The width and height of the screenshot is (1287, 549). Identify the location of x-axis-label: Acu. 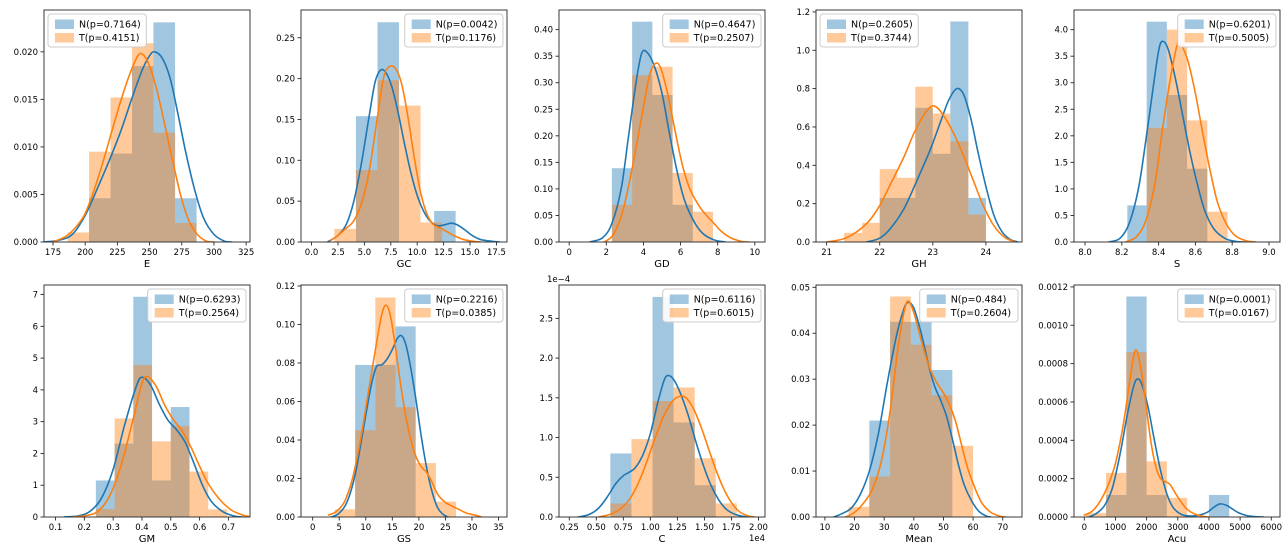
(1176, 539).